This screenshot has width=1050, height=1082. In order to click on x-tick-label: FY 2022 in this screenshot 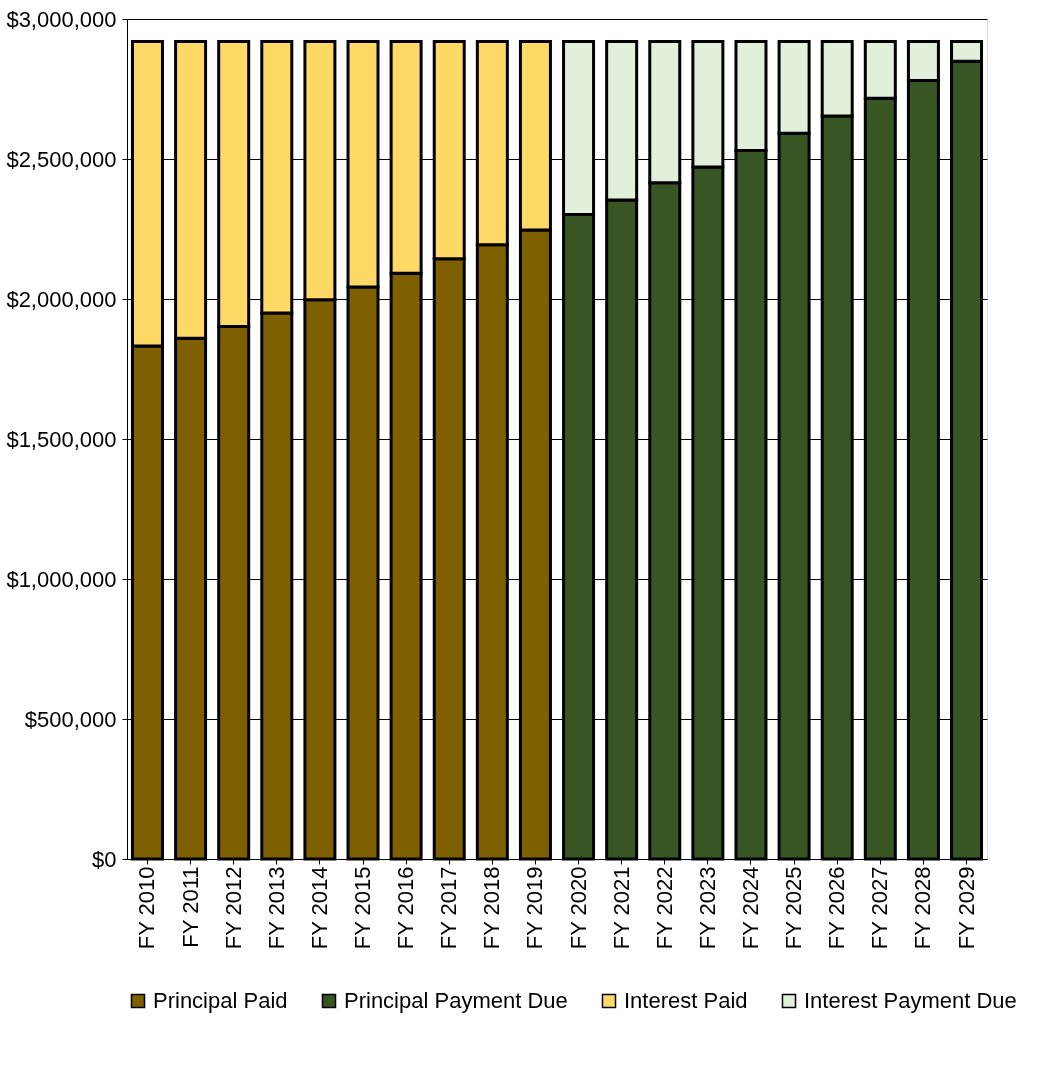, I will do `click(664, 908)`.